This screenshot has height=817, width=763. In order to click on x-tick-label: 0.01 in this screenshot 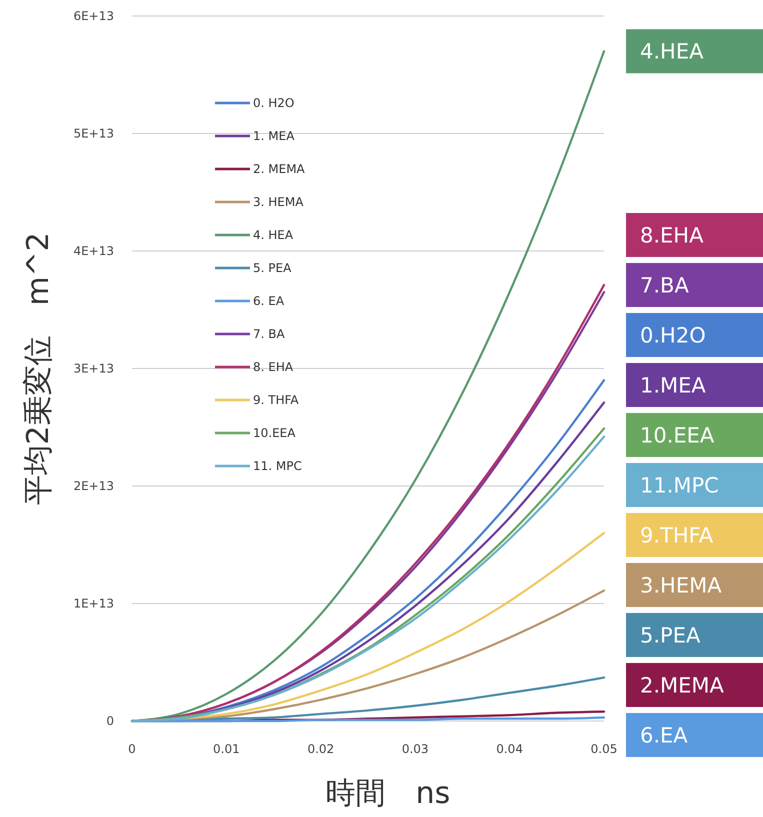, I will do `click(226, 749)`.